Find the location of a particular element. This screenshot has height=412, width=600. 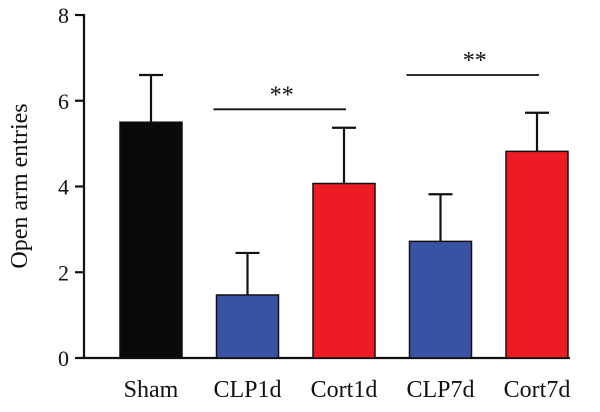

y-tick-label: 4 is located at coordinates (63, 187).